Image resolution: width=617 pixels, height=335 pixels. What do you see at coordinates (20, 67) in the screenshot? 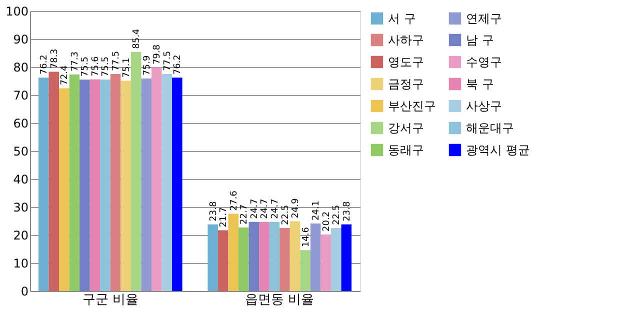
I see `y-tick-label: 80` at bounding box center [20, 67].